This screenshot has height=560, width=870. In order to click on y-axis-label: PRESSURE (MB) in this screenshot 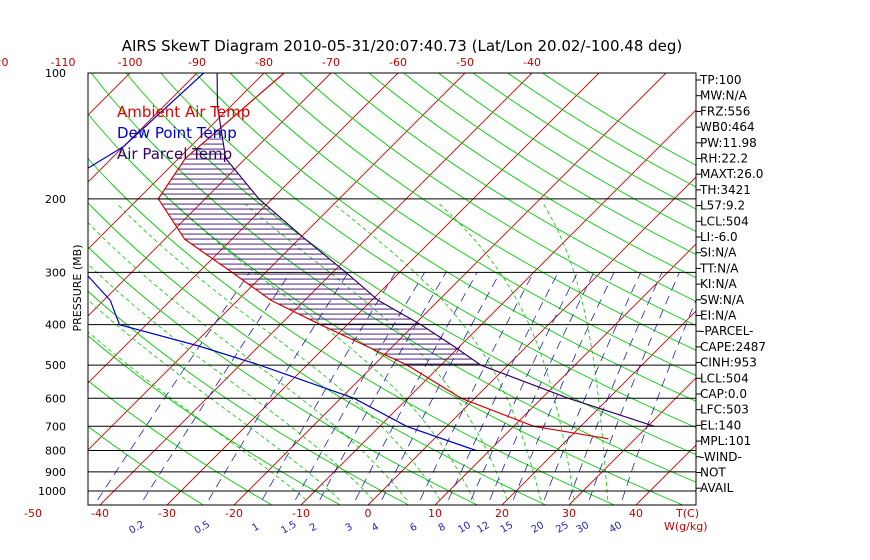, I will do `click(77, 288)`.